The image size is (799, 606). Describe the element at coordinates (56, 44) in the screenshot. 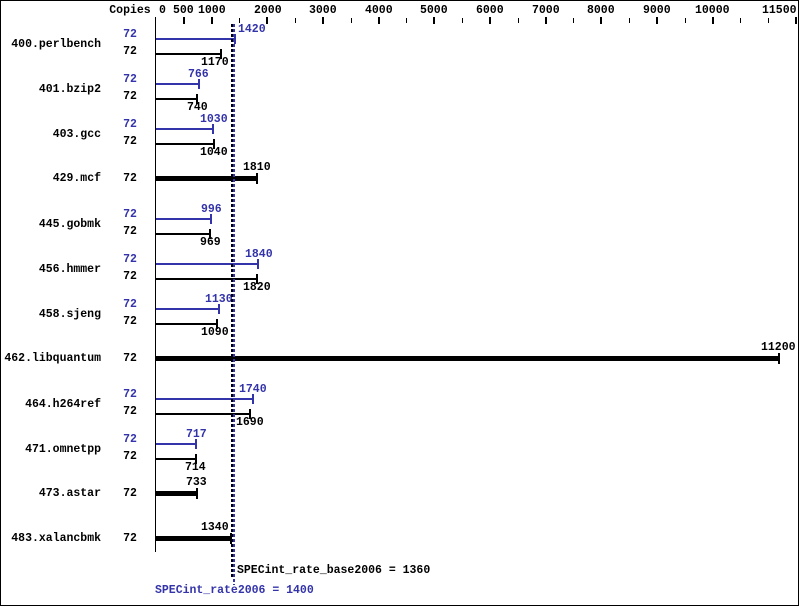

I see `benchmark-label: 400.perlbench` at that location.